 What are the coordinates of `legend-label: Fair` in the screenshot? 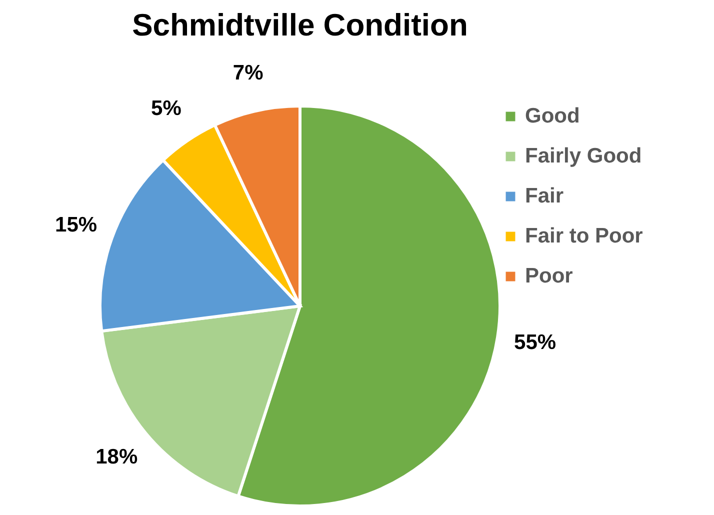 It's located at (544, 196).